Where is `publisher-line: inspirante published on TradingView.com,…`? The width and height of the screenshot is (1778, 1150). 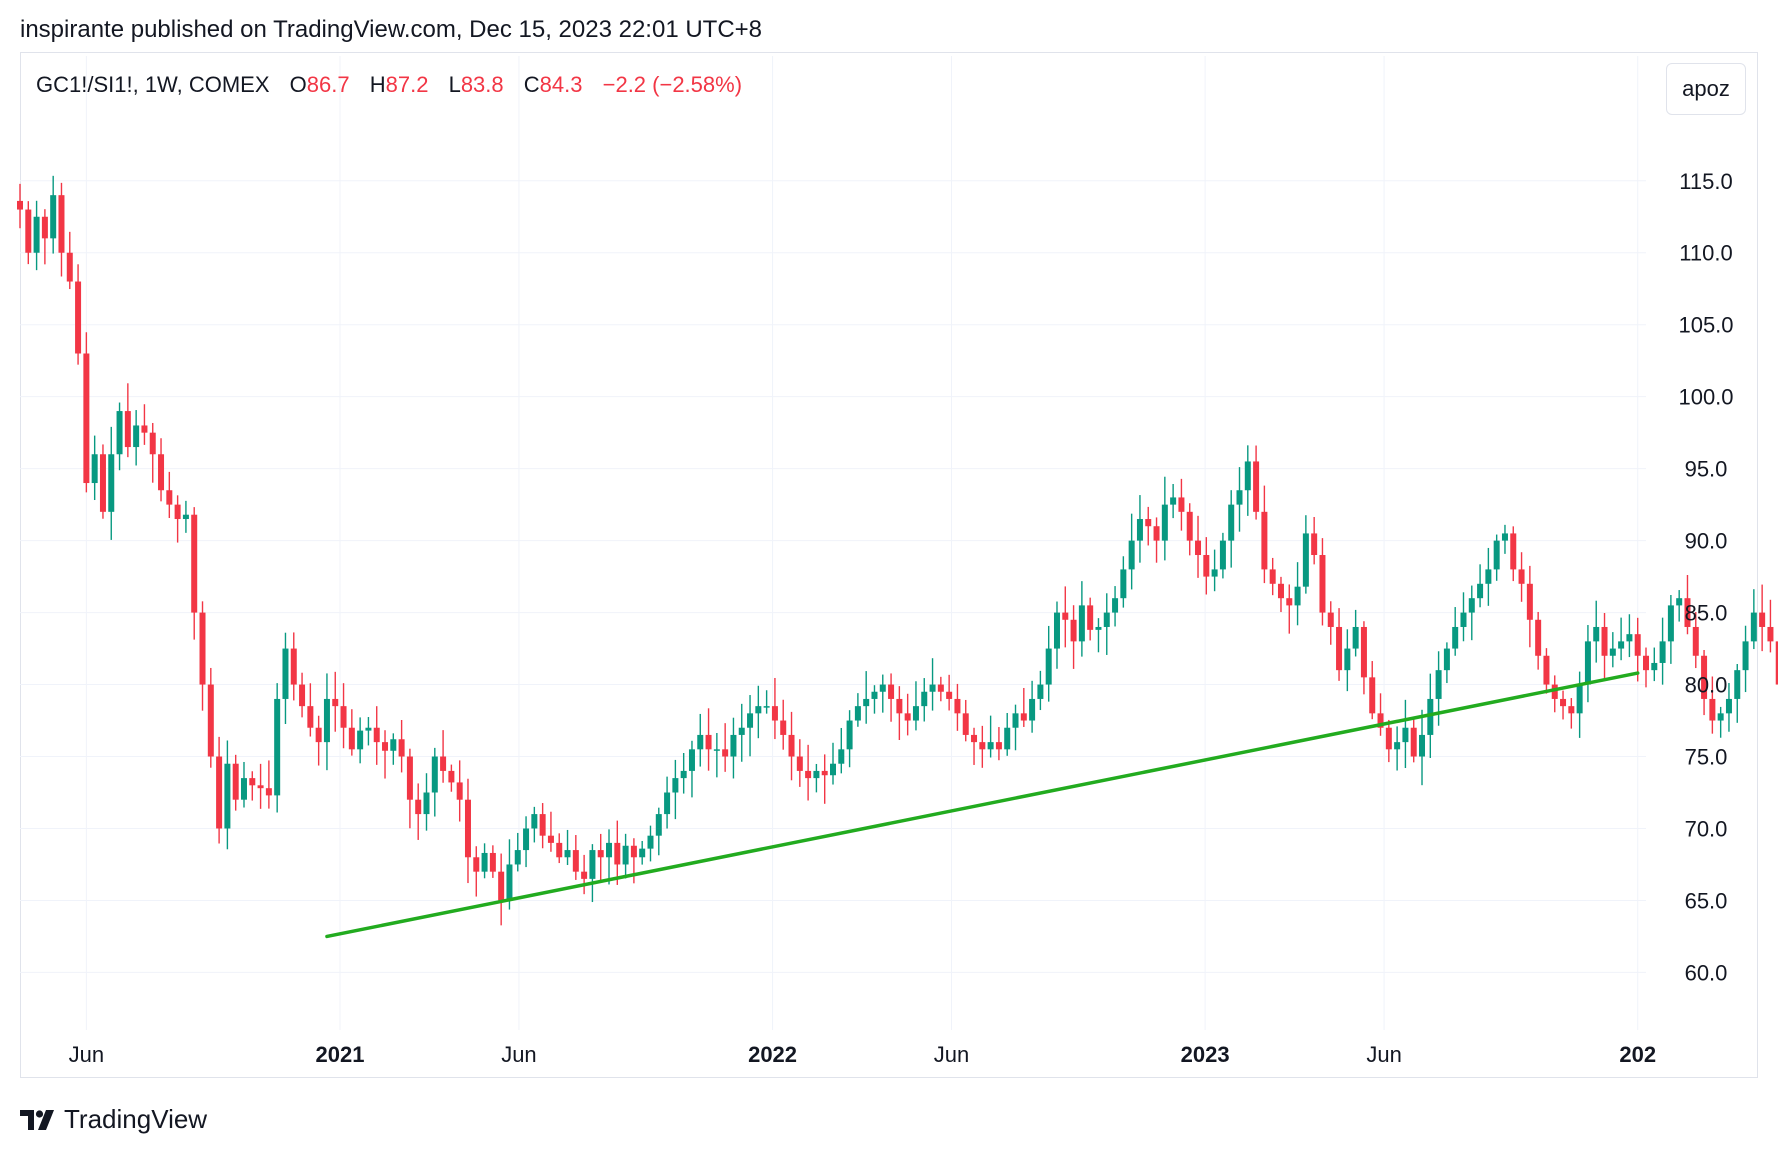
publisher-line: inspirante published on TradingView.com,… is located at coordinates (391, 29).